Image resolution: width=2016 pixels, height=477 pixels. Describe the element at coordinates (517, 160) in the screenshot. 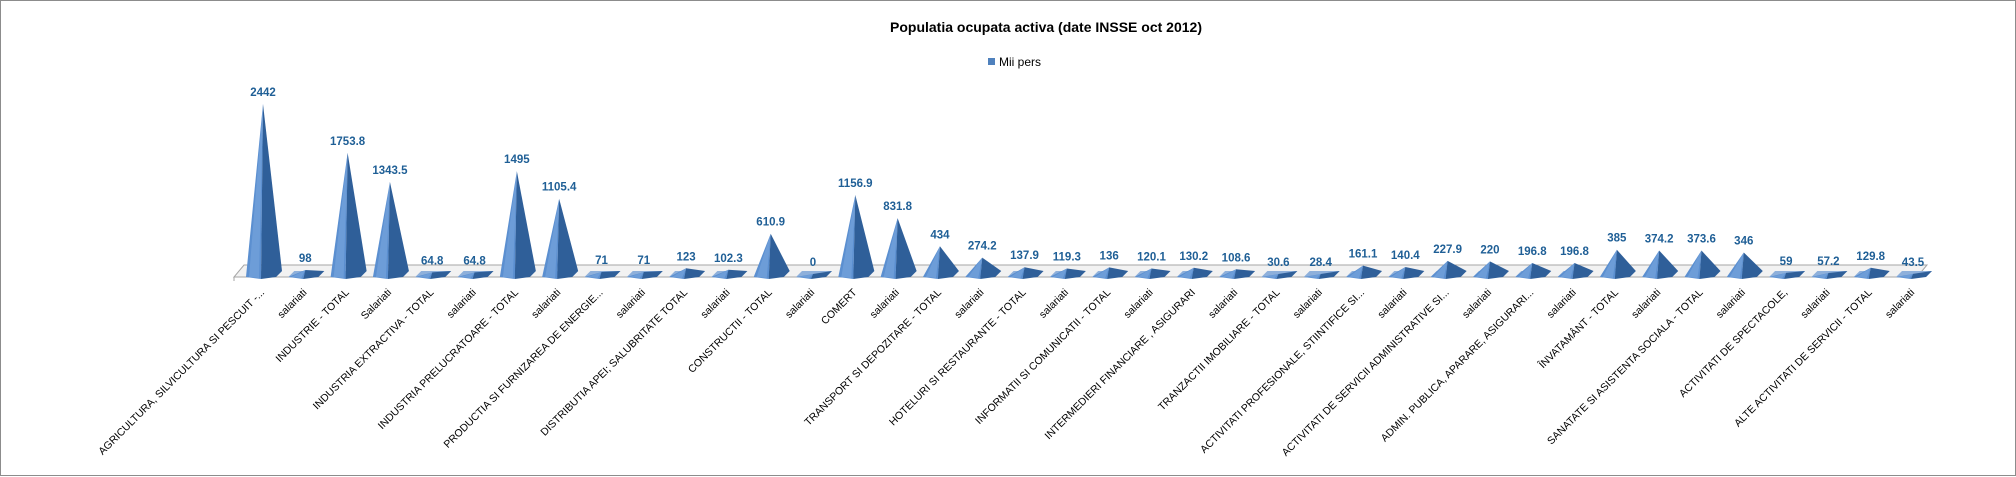

I see `value-label-7: 1495` at that location.